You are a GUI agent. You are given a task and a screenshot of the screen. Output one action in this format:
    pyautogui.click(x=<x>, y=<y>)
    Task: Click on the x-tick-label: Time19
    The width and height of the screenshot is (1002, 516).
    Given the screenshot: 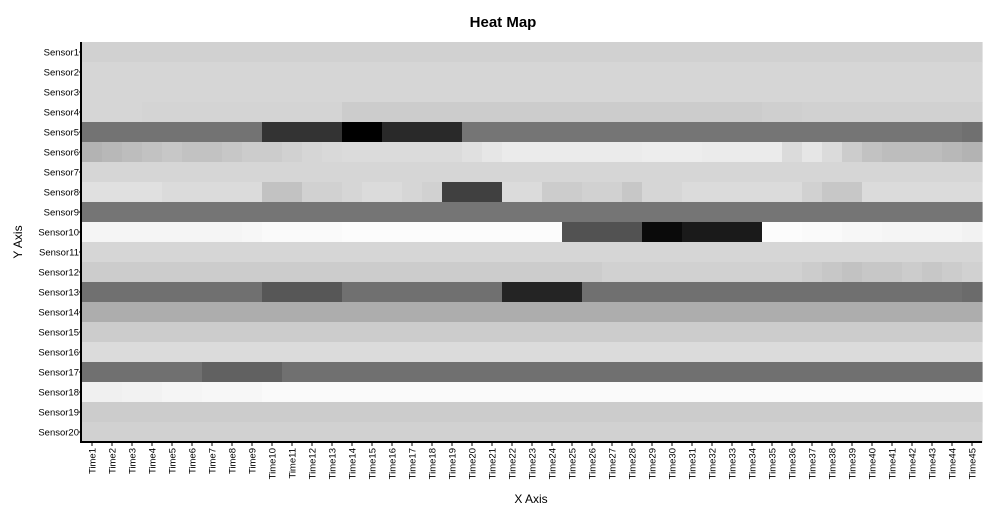 What is the action you would take?
    pyautogui.click(x=453, y=463)
    